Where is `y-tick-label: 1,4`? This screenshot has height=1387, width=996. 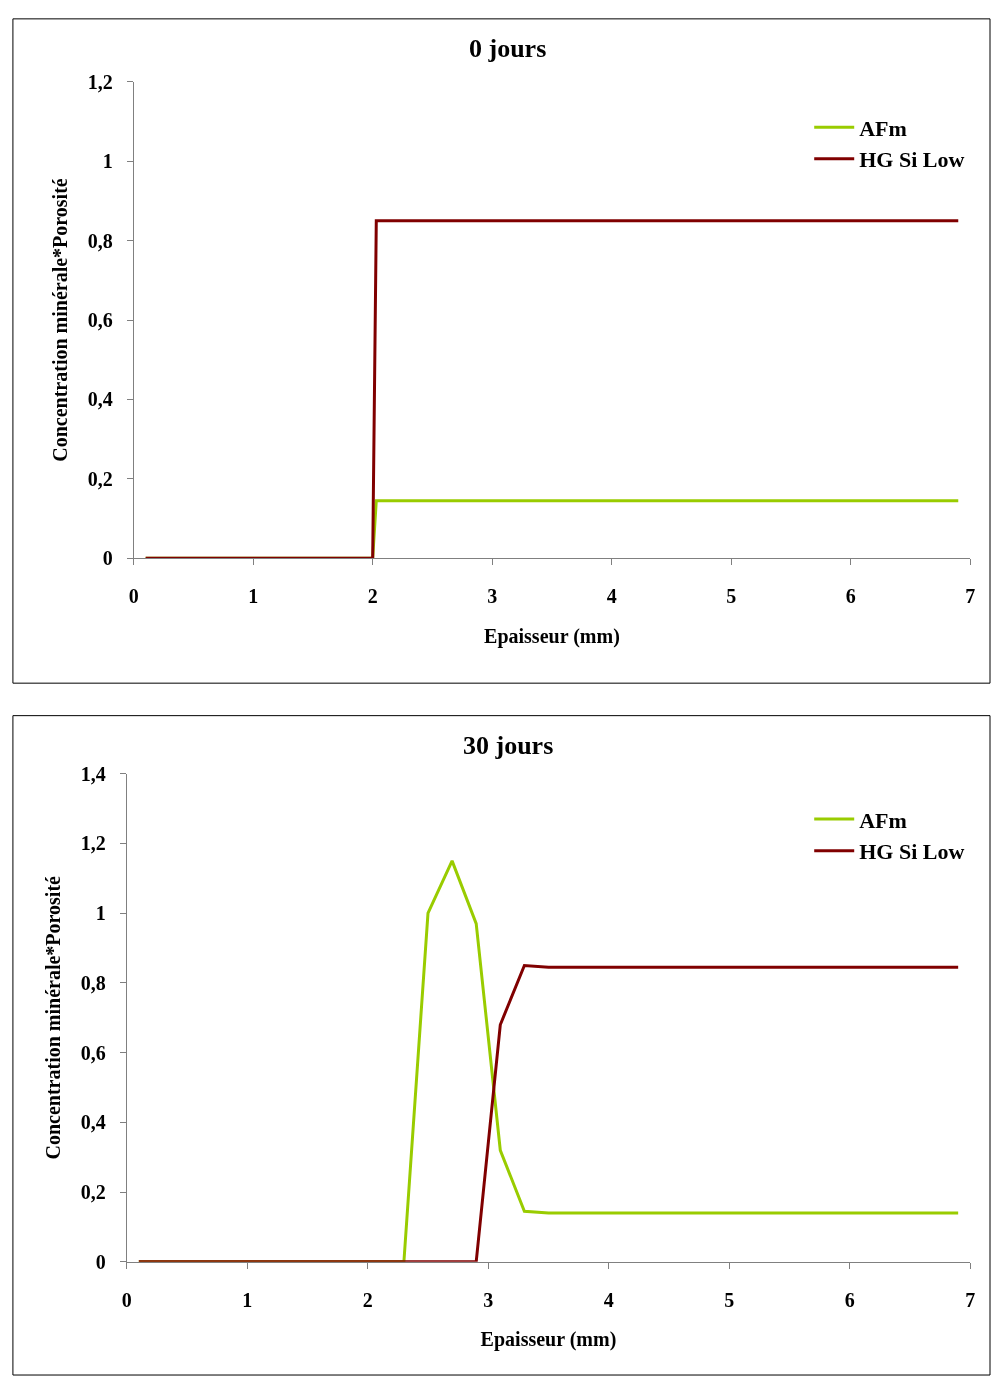
y-tick-label: 1,4 is located at coordinates (93, 773).